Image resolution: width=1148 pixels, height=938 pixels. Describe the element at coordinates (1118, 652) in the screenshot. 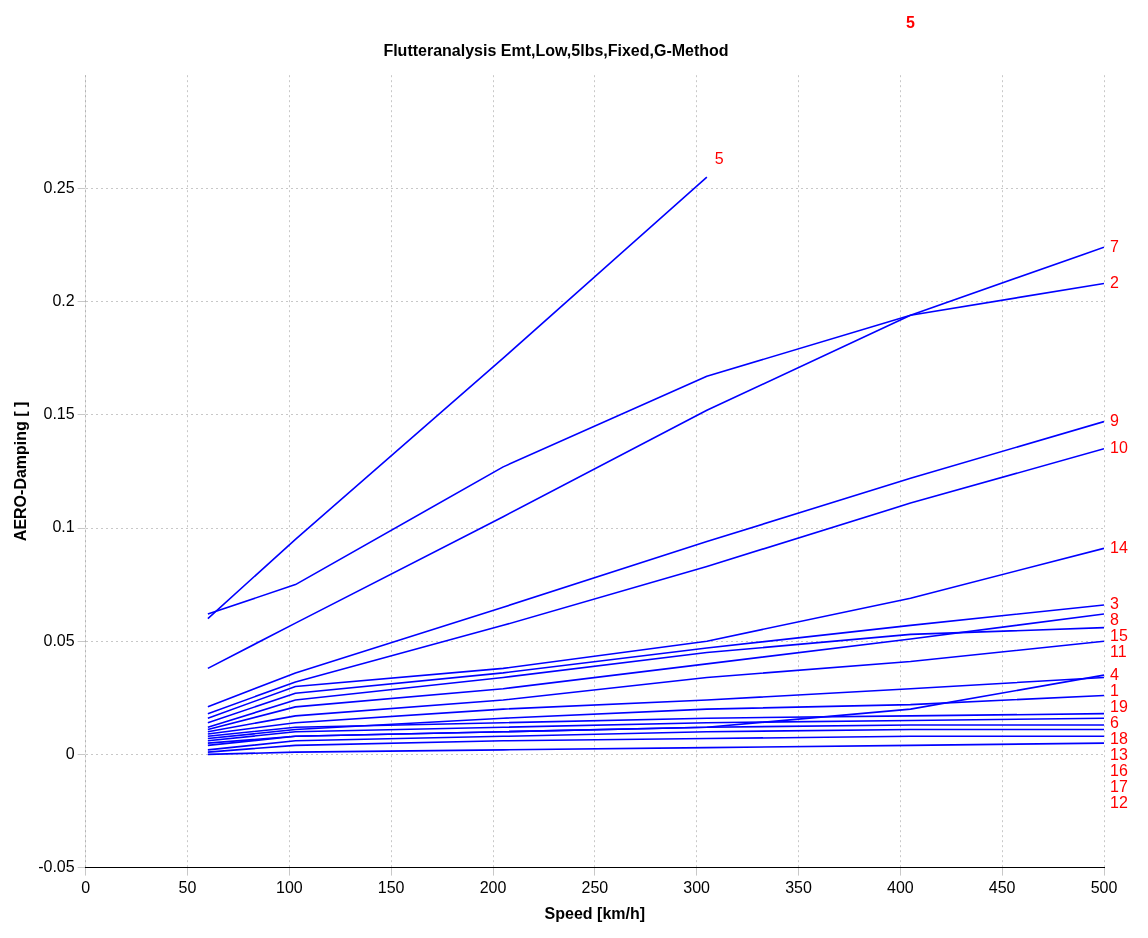

I see `series-label: 11` at that location.